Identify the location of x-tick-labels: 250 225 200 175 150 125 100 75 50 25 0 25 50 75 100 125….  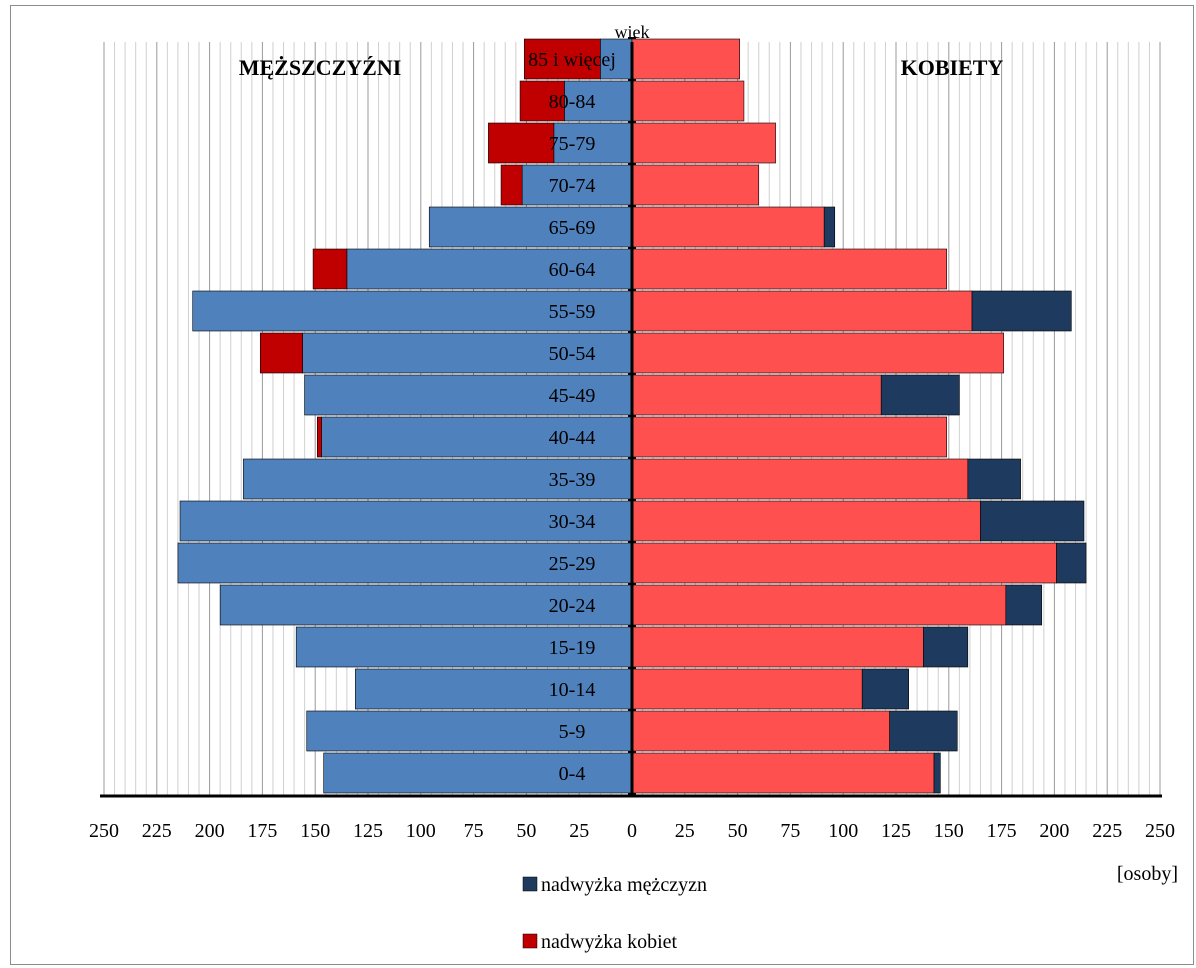
(632, 831).